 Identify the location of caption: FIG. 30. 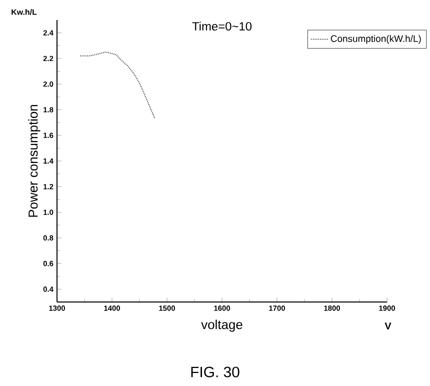
(215, 372).